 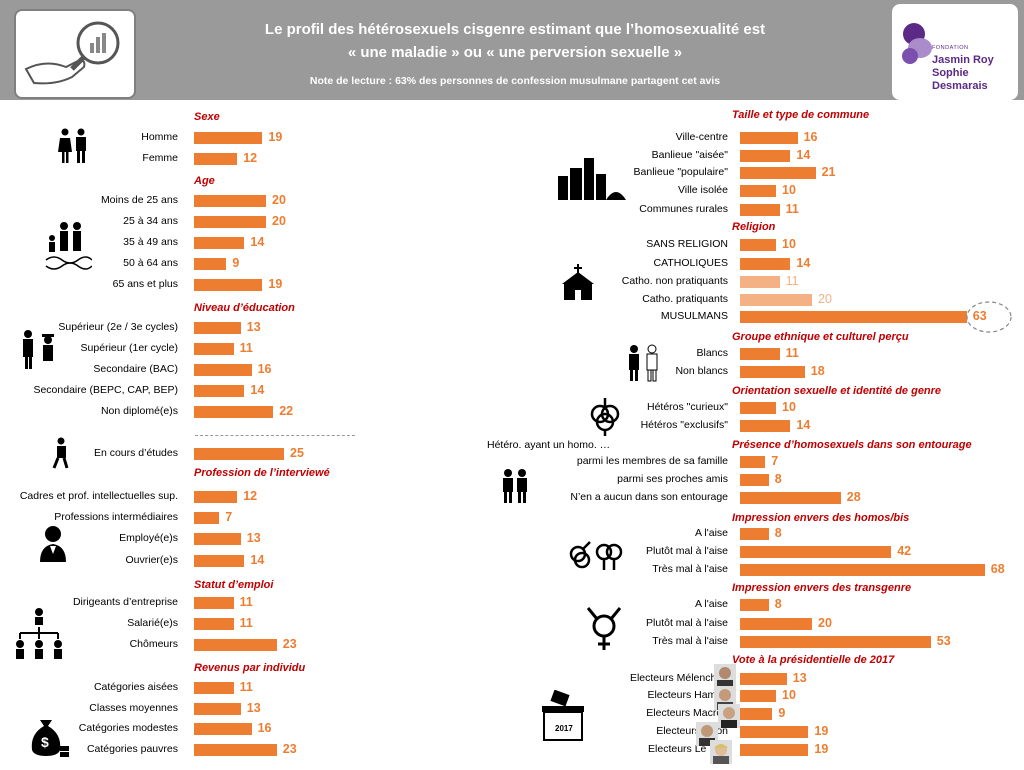 I want to click on bar-label: En cours d’études, so click(x=135, y=453).